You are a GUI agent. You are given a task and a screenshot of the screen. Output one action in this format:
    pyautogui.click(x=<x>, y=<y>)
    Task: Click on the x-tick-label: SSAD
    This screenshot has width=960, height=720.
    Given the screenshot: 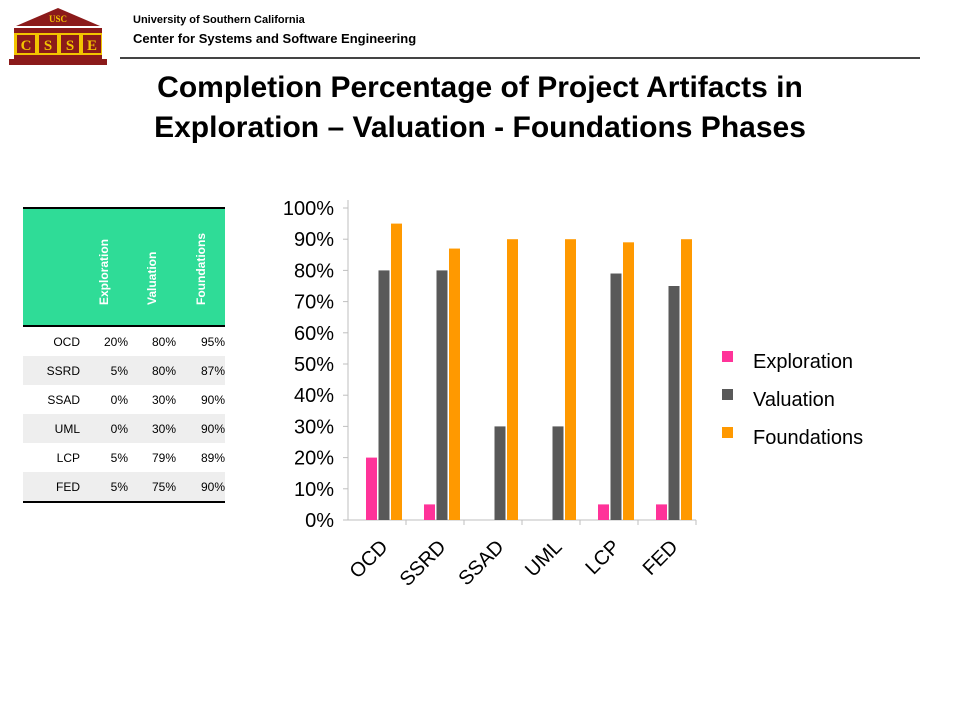 What is the action you would take?
    pyautogui.click(x=481, y=563)
    